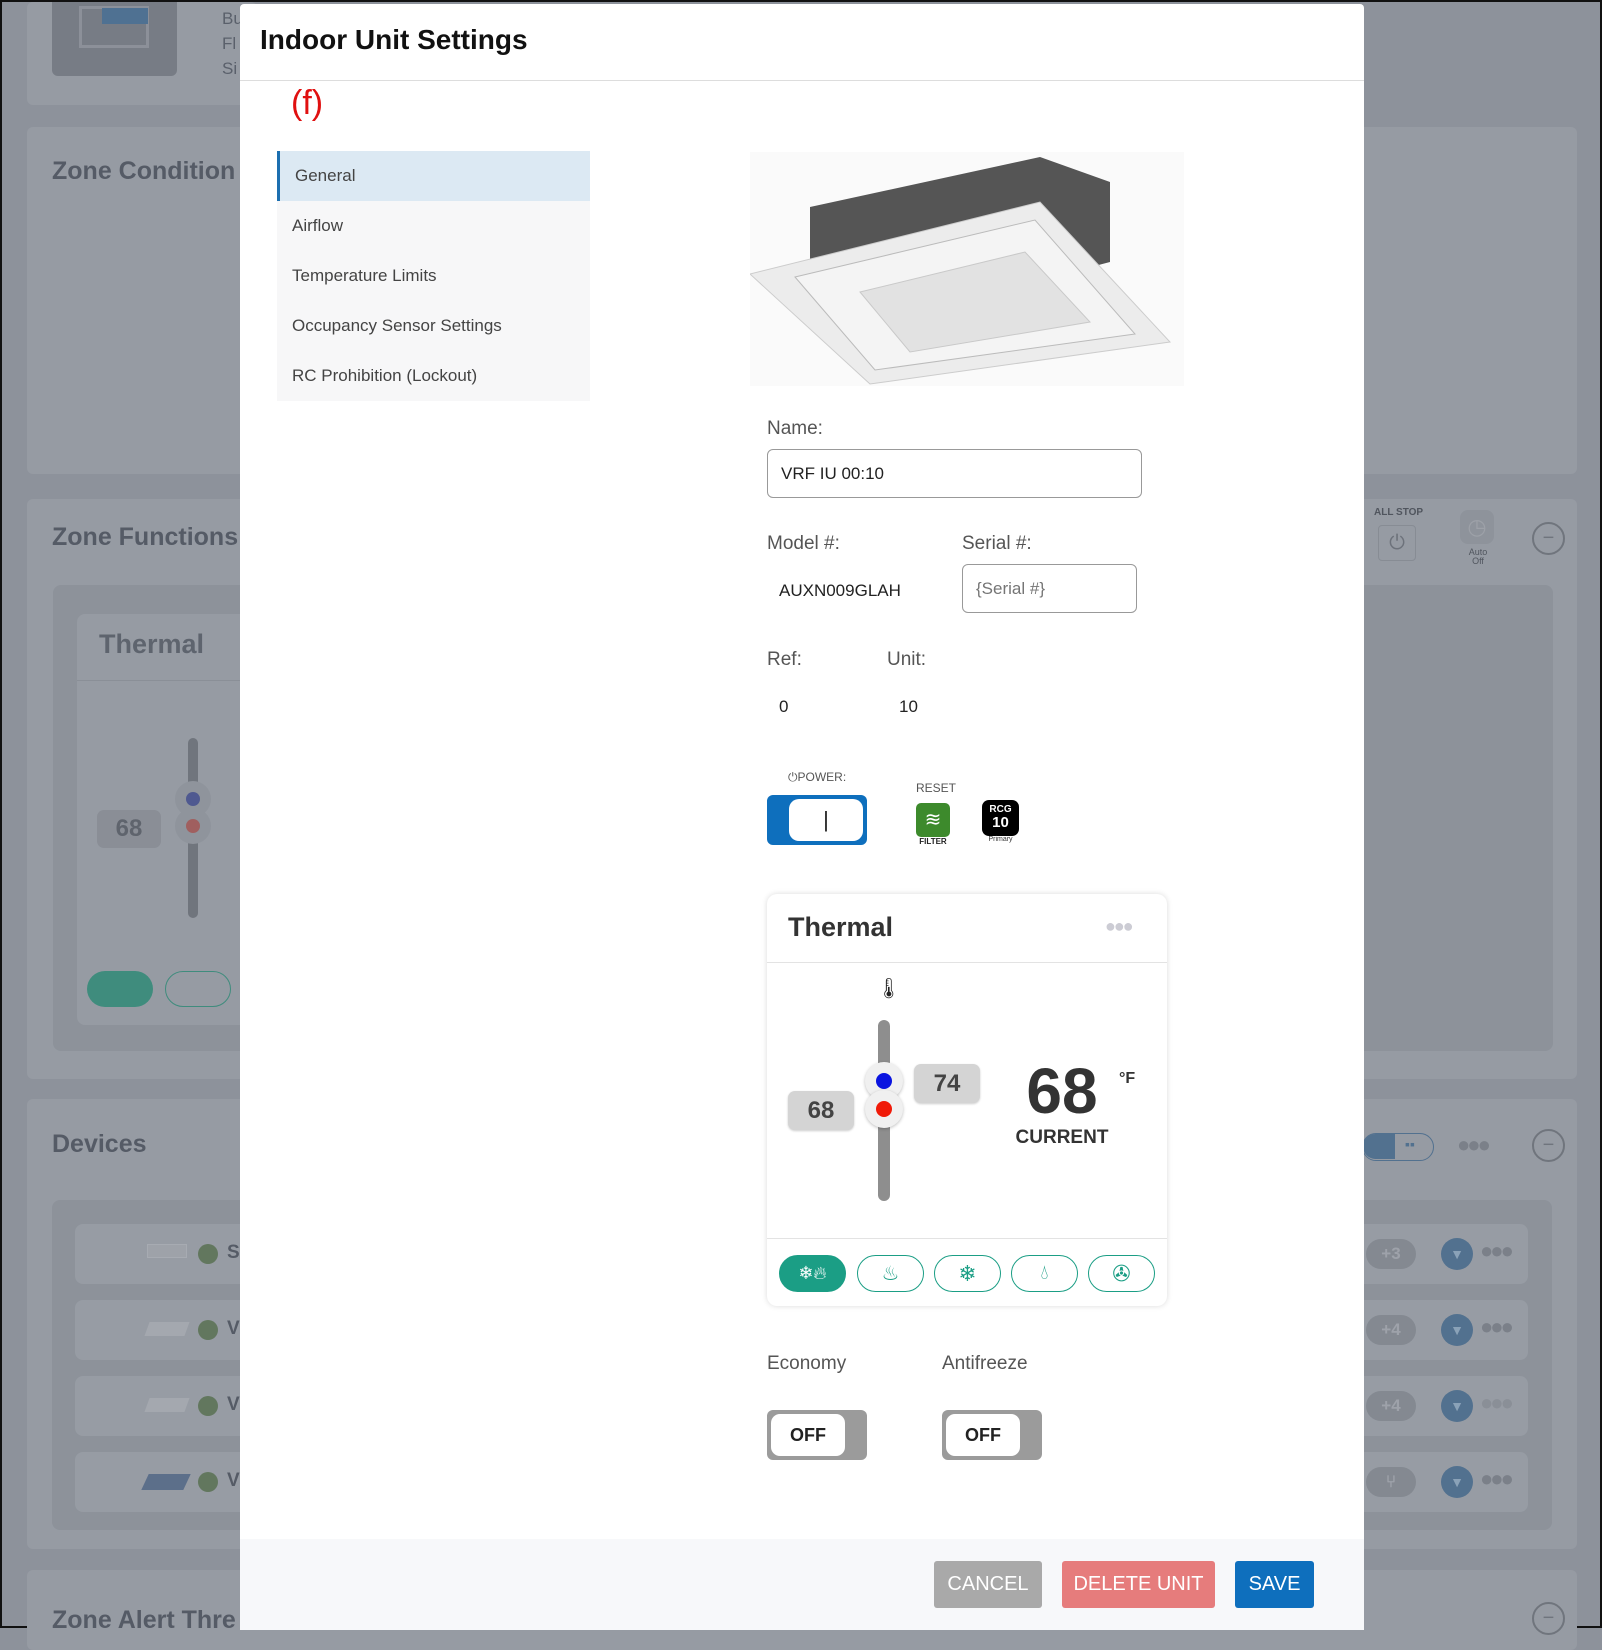  What do you see at coordinates (1398, 1147) in the screenshot?
I see `view-toggle-icon: ▪▪` at bounding box center [1398, 1147].